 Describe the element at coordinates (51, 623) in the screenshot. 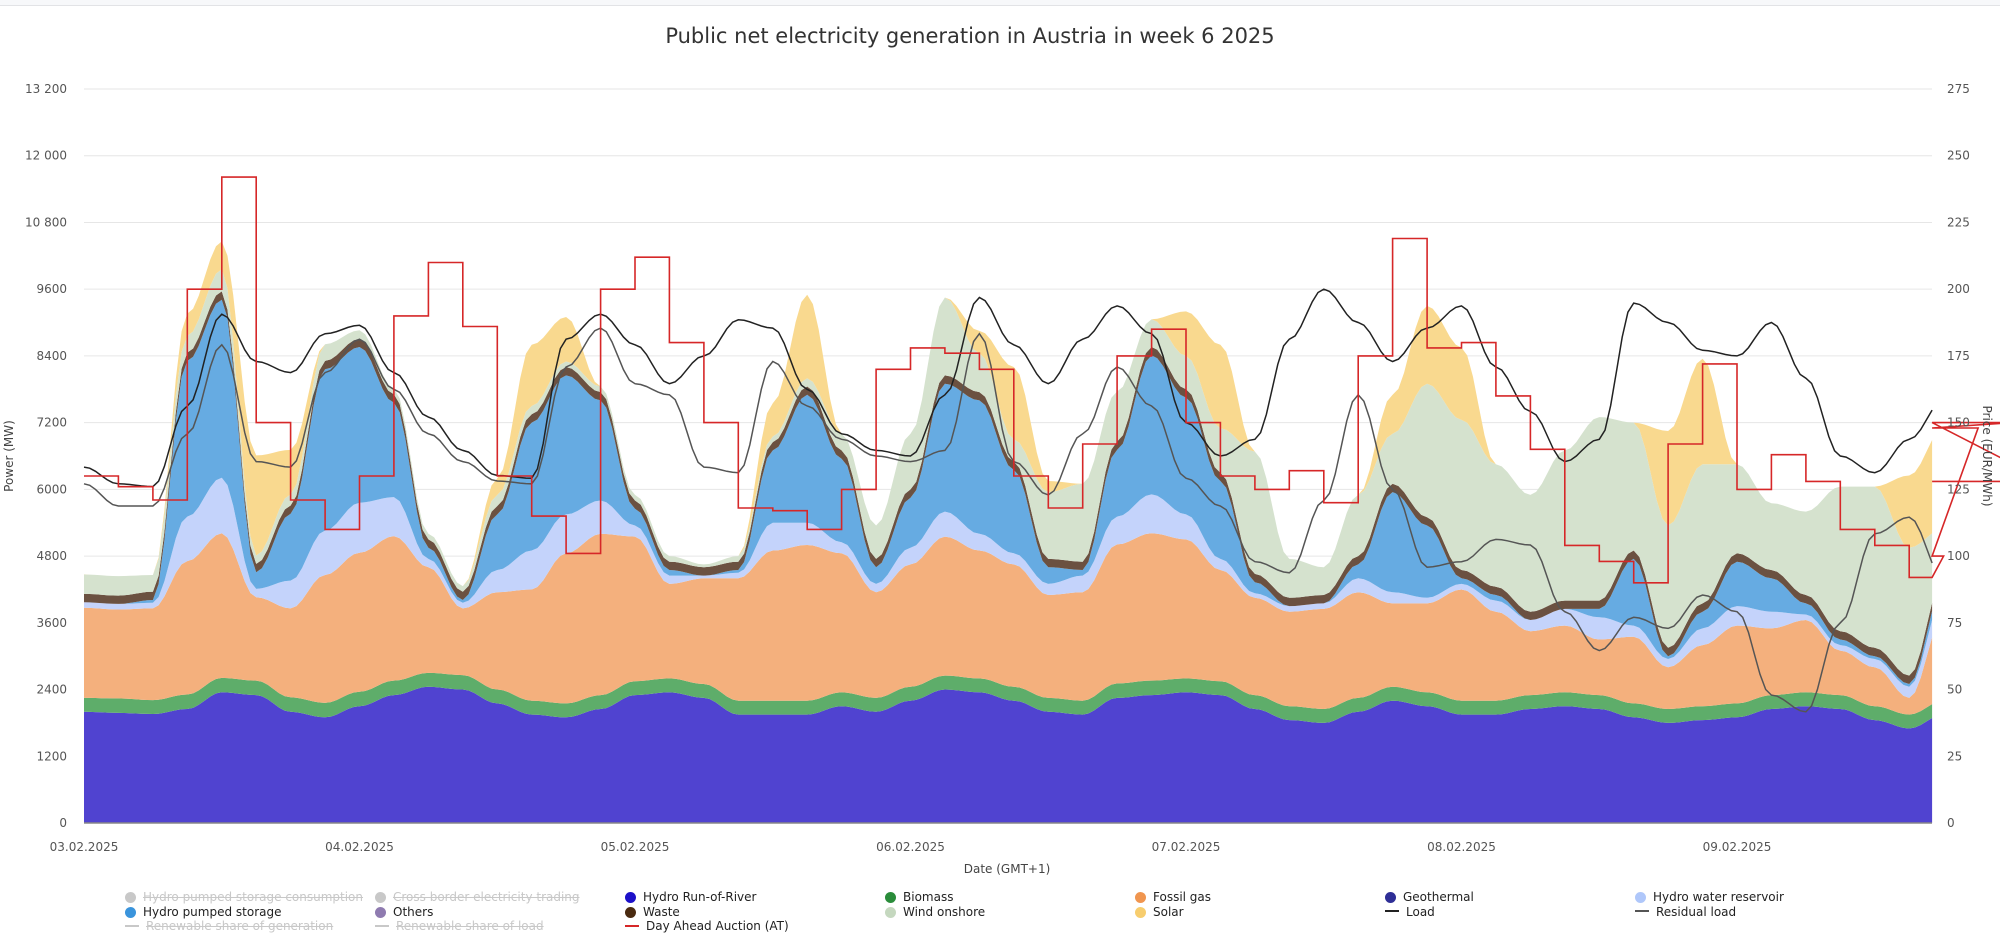

I see `y-tick-label: 3600` at that location.